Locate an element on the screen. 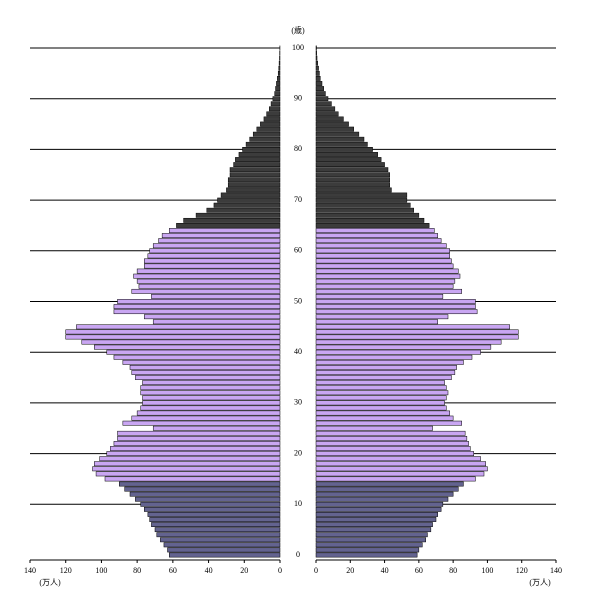  x-tick-label: 60 is located at coordinates (173, 570).